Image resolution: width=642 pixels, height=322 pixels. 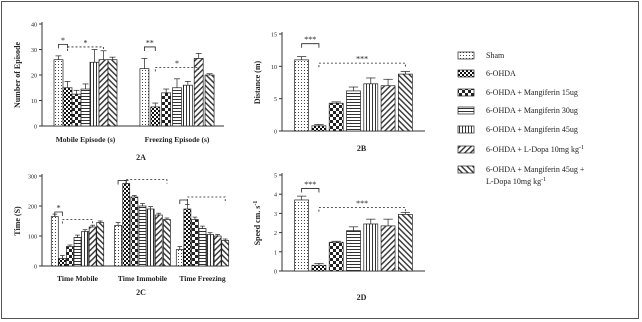 I want to click on y-tick-label: 3, so click(x=275, y=215).